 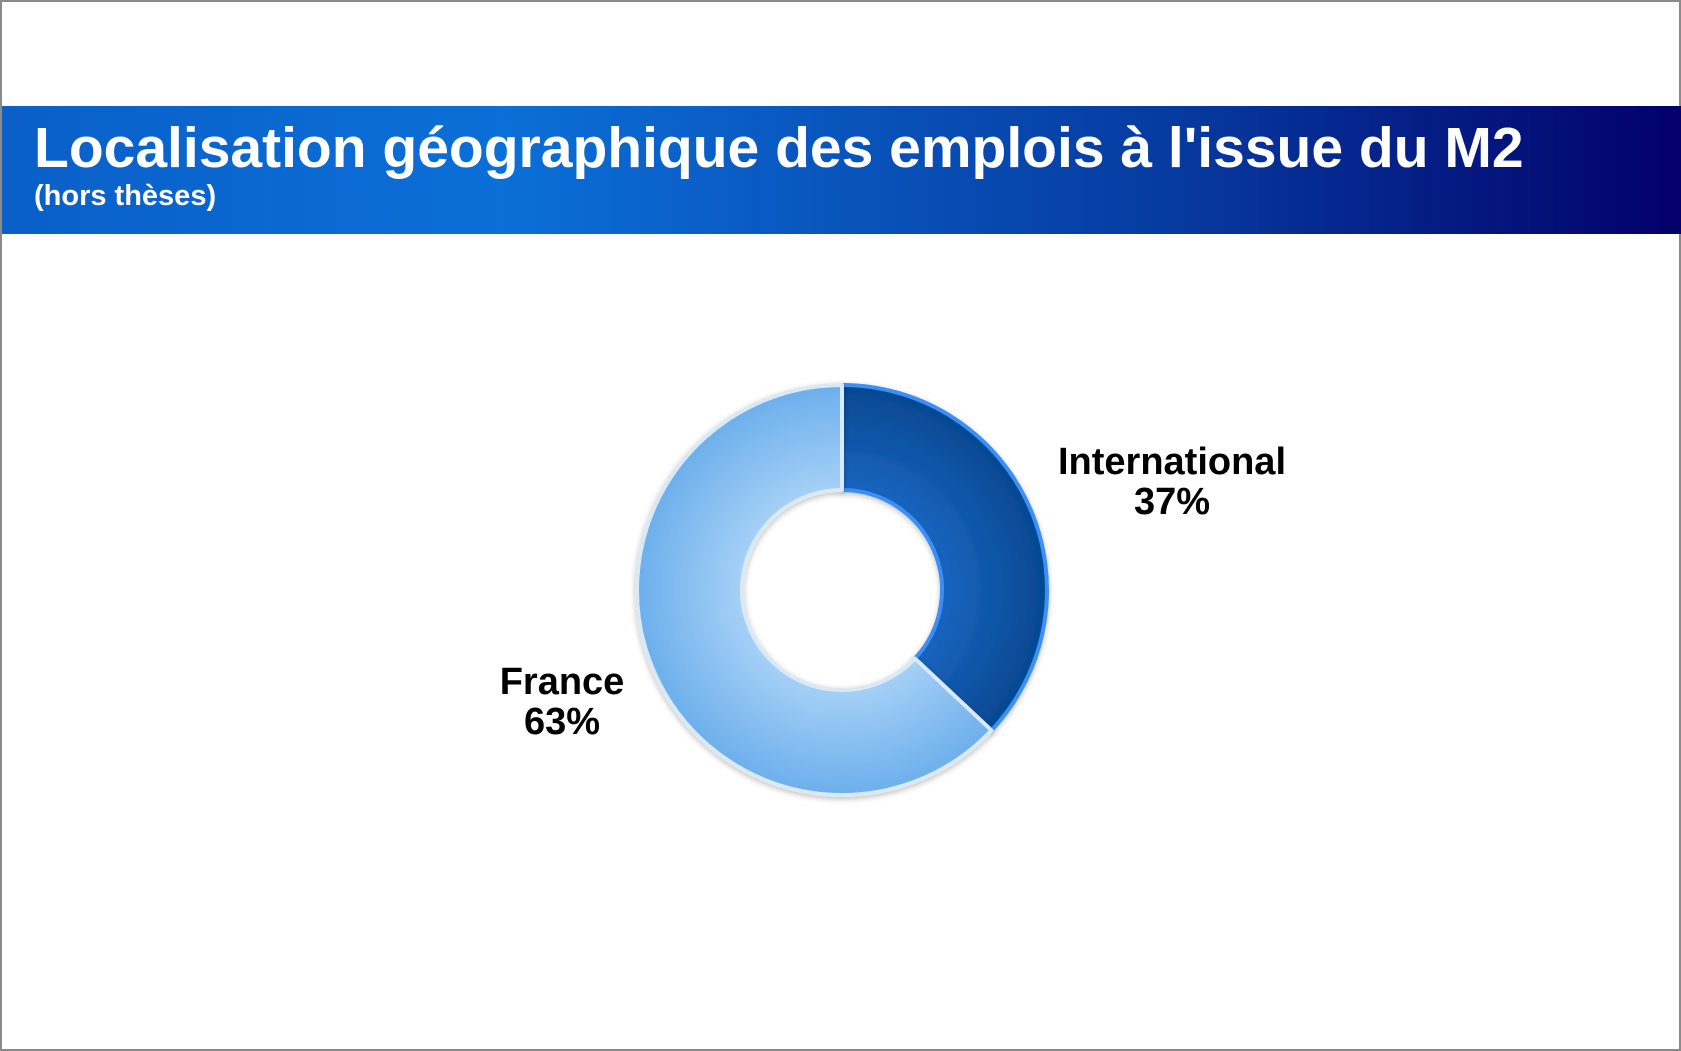 I want to click on slice-category-label: International, so click(x=1172, y=462).